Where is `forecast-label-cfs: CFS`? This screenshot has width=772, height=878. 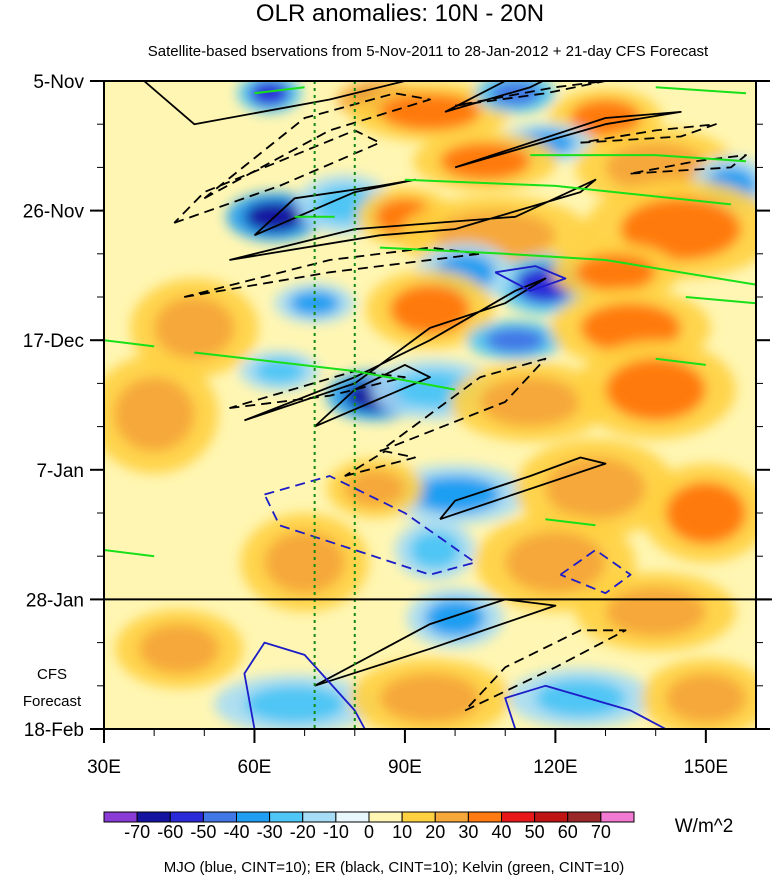
forecast-label-cfs: CFS is located at coordinates (52, 674).